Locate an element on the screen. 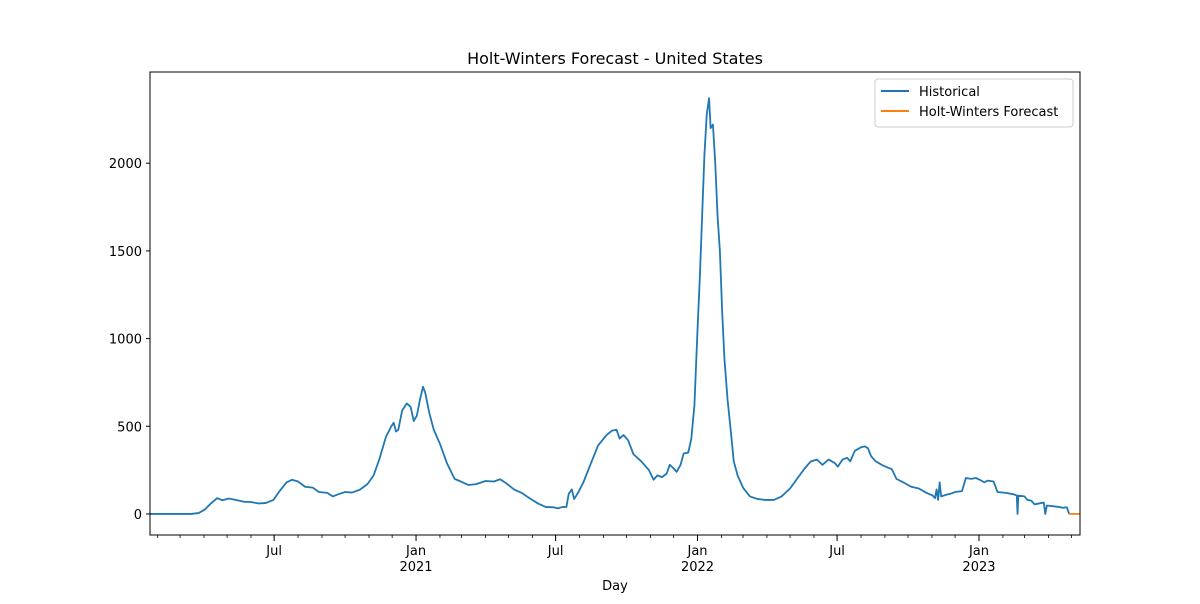 The width and height of the screenshot is (1200, 604). y-tick-label: 1000 is located at coordinates (125, 340).